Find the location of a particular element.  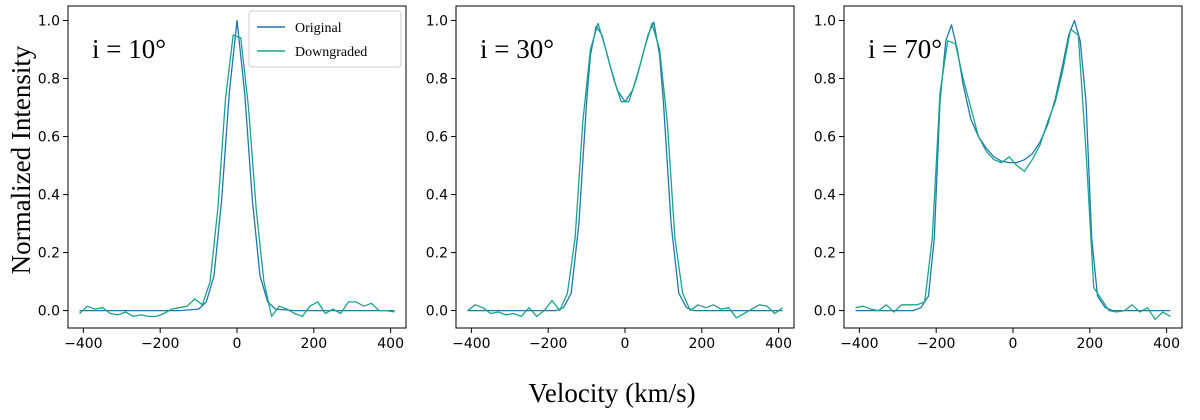

legend-entry: Original is located at coordinates (318, 28).